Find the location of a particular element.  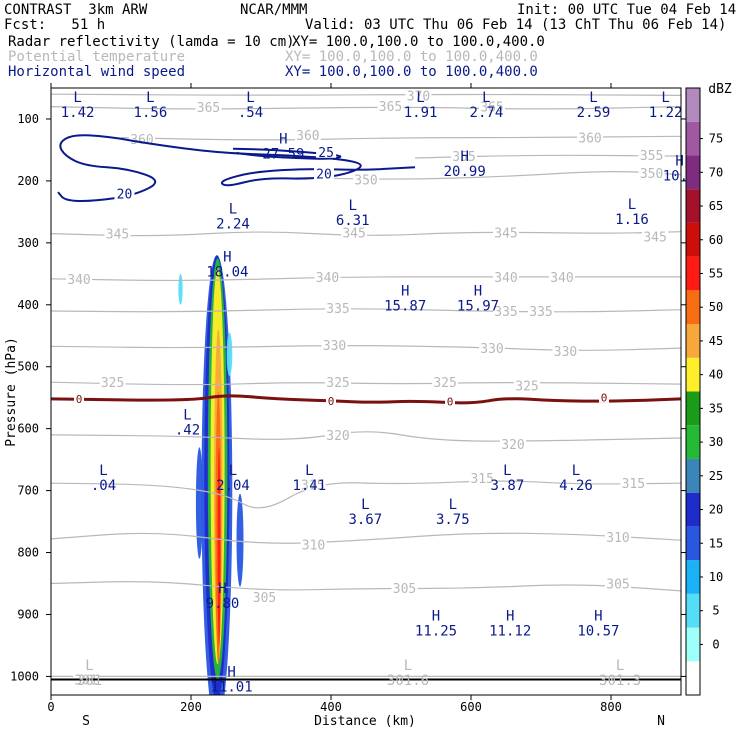

x-tick-label: 0 is located at coordinates (50, 707).